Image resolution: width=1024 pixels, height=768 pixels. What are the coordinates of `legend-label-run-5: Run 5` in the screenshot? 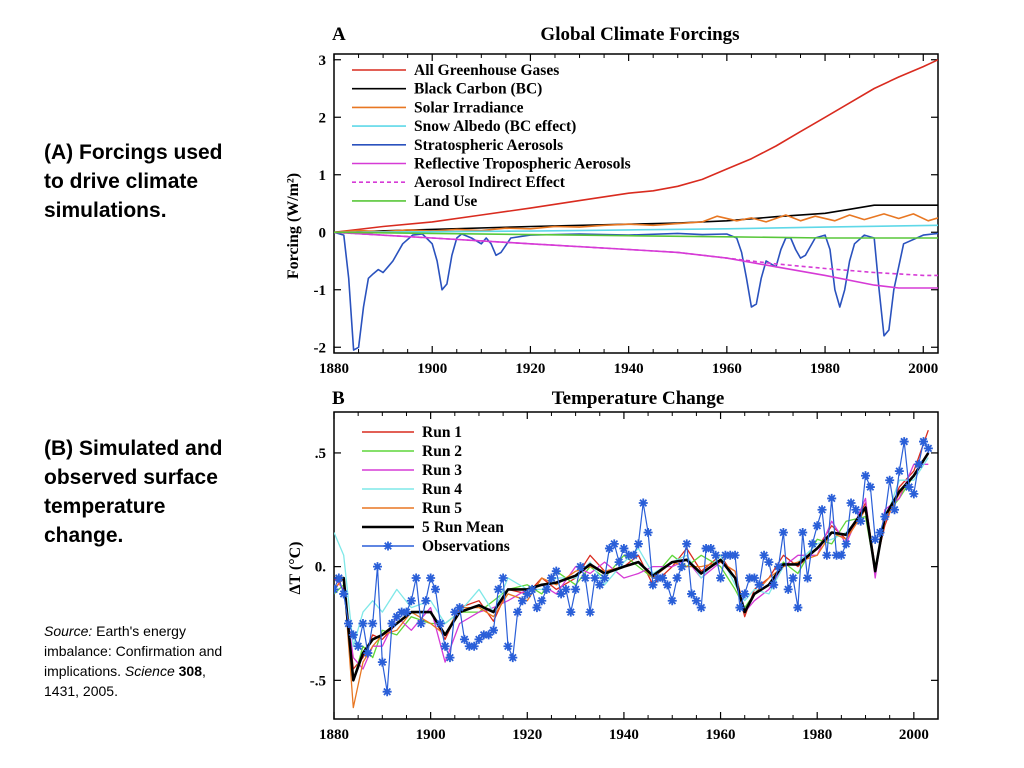 It's located at (442, 508).